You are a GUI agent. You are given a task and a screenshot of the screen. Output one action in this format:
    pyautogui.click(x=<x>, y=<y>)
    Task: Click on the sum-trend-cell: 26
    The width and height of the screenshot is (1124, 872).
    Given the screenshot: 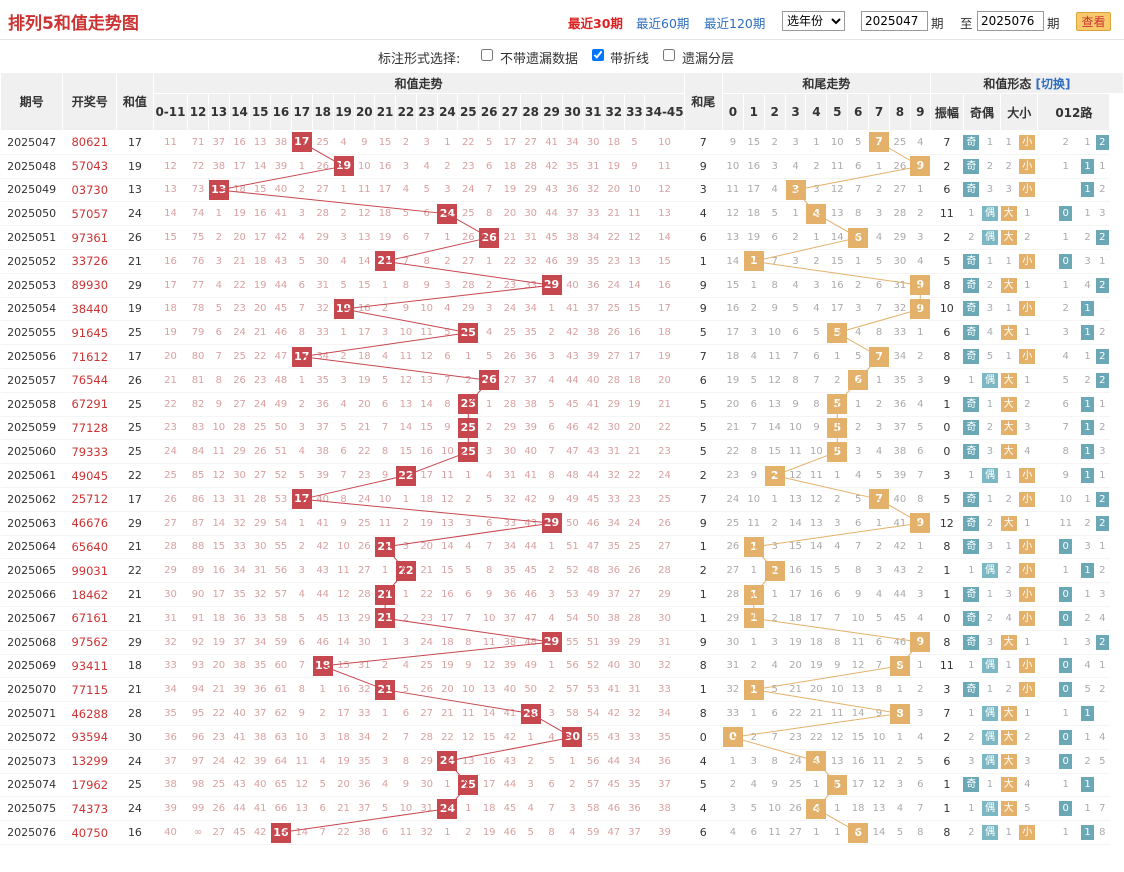 What is the action you would take?
    pyautogui.click(x=510, y=356)
    